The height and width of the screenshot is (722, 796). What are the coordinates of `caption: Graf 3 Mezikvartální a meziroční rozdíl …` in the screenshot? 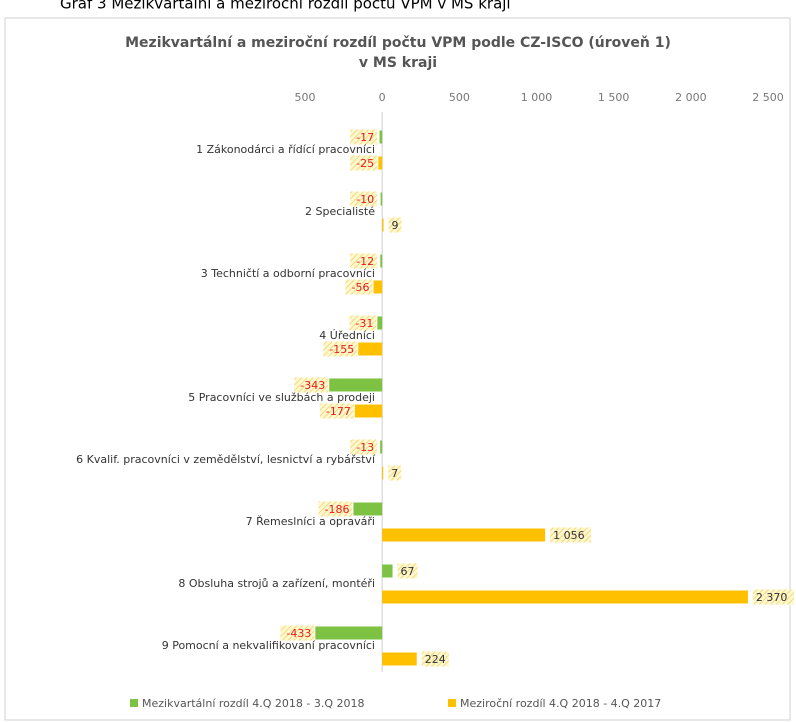 It's located at (285, 6).